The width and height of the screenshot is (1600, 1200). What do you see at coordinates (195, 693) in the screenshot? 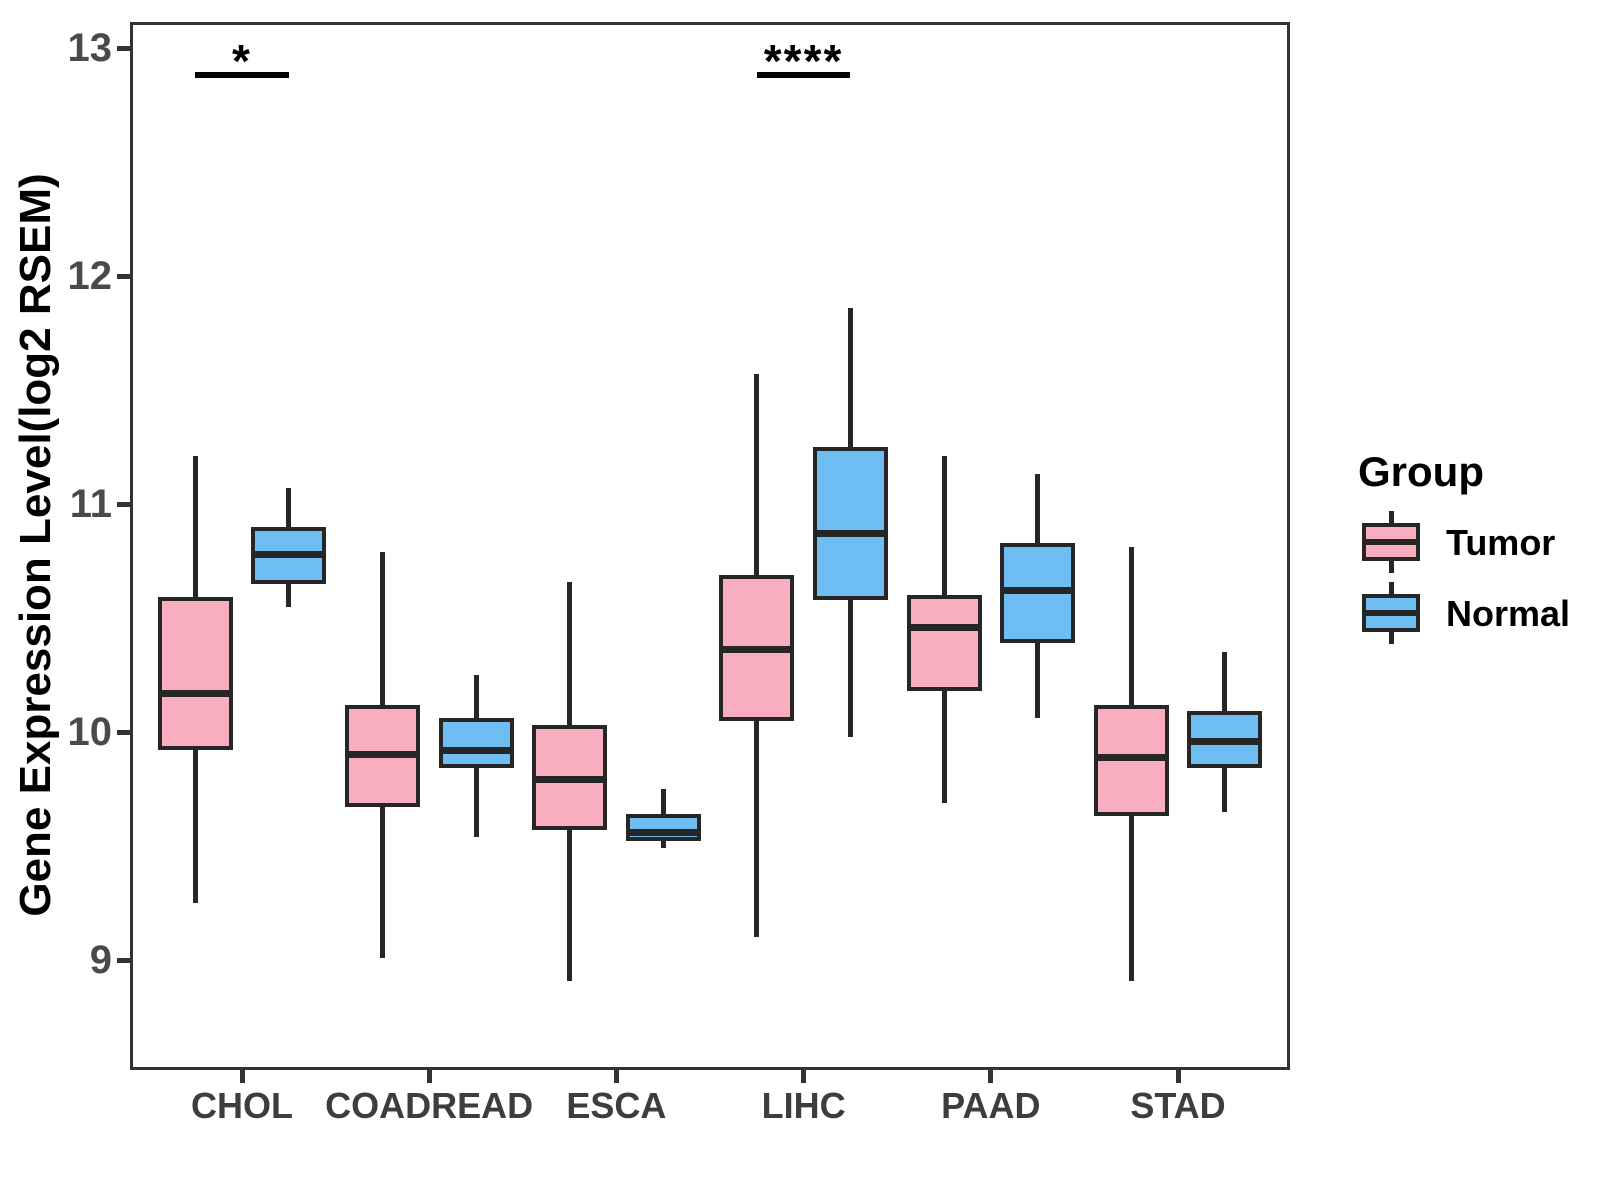
I see `median-CHOL-Tumor` at bounding box center [195, 693].